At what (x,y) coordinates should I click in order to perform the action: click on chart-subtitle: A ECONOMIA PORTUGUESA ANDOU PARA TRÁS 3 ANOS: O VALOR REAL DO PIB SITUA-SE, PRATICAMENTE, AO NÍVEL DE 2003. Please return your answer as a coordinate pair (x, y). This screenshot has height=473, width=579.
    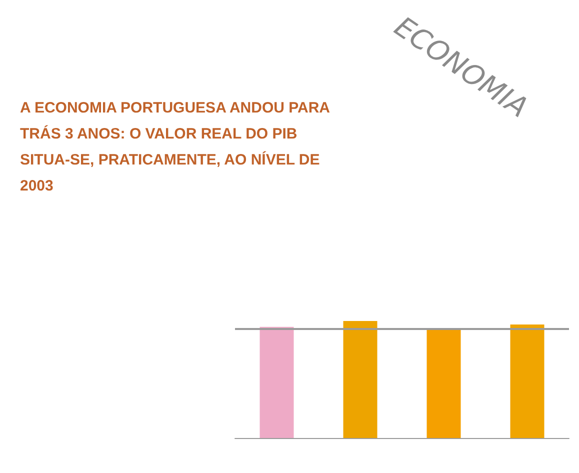
    Looking at the image, I should click on (177, 147).